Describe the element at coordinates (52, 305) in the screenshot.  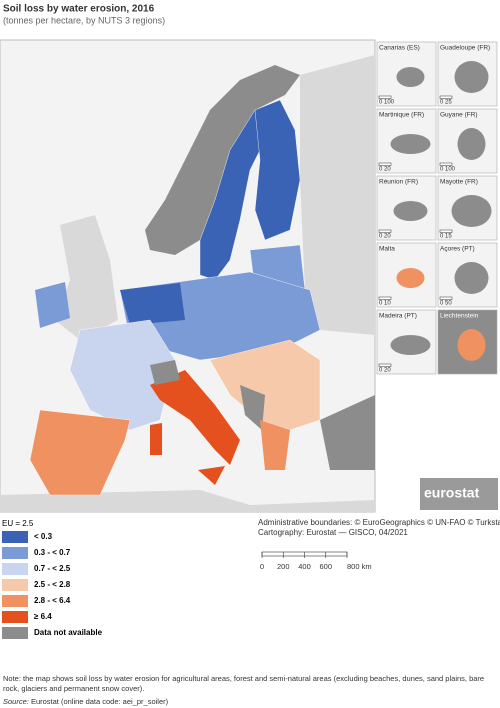
I see `ireland` at that location.